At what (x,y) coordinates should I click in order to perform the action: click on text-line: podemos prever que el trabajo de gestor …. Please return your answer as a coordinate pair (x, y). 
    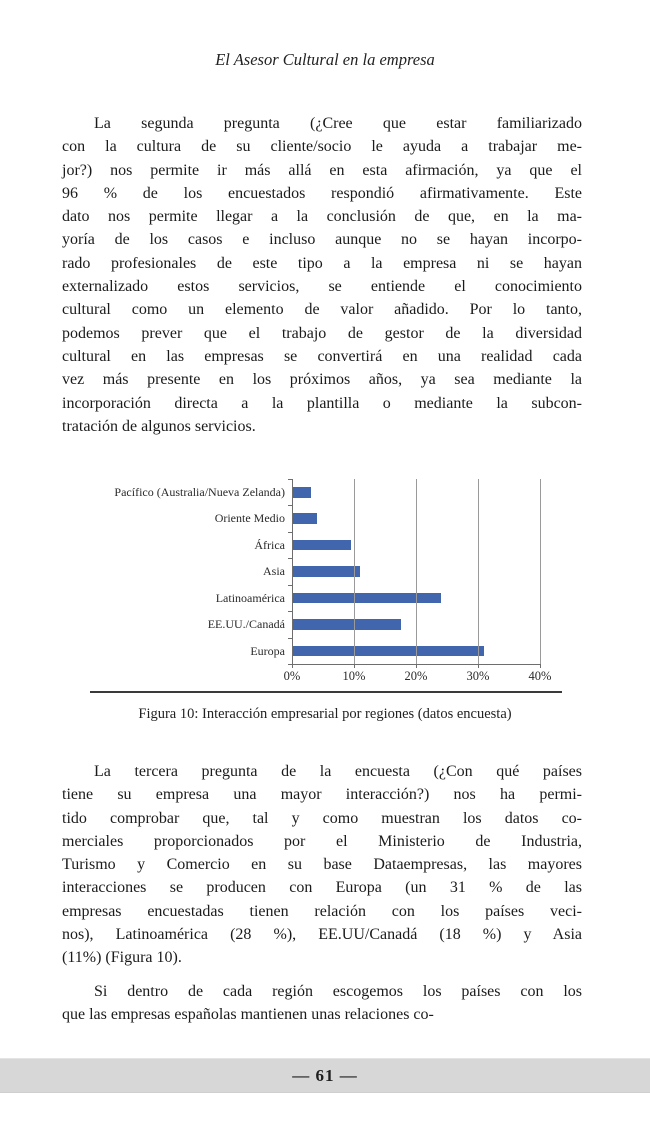
    Looking at the image, I should click on (322, 333).